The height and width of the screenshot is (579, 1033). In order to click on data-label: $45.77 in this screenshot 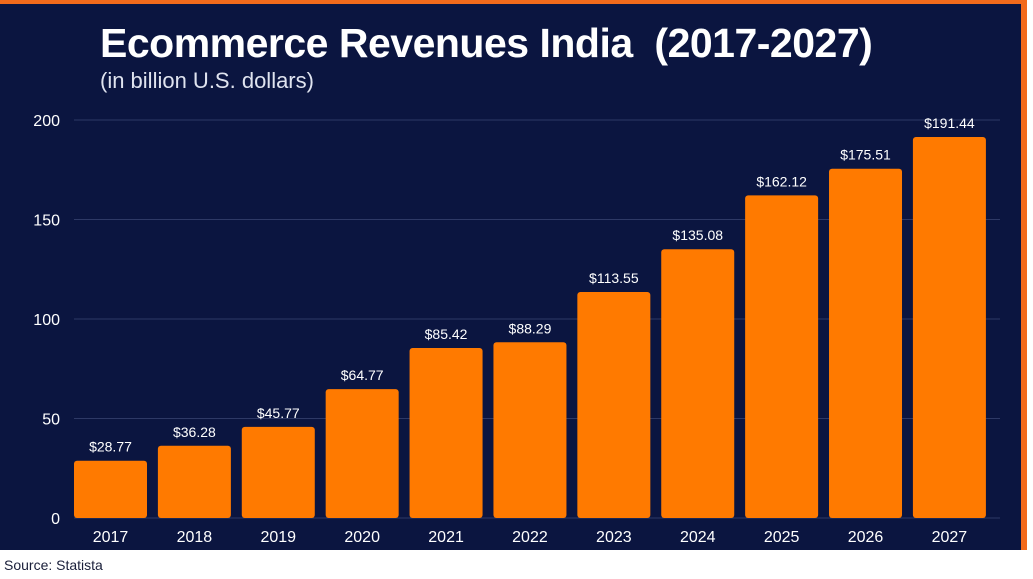, I will do `click(278, 413)`.